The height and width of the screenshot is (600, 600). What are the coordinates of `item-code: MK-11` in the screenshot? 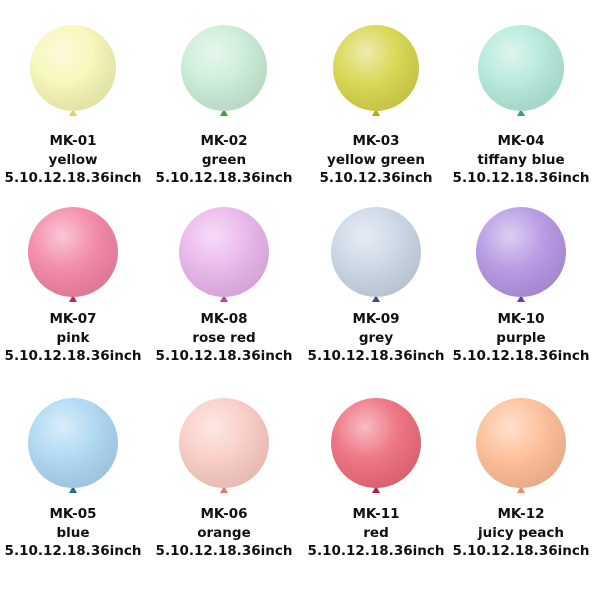 It's located at (375, 514).